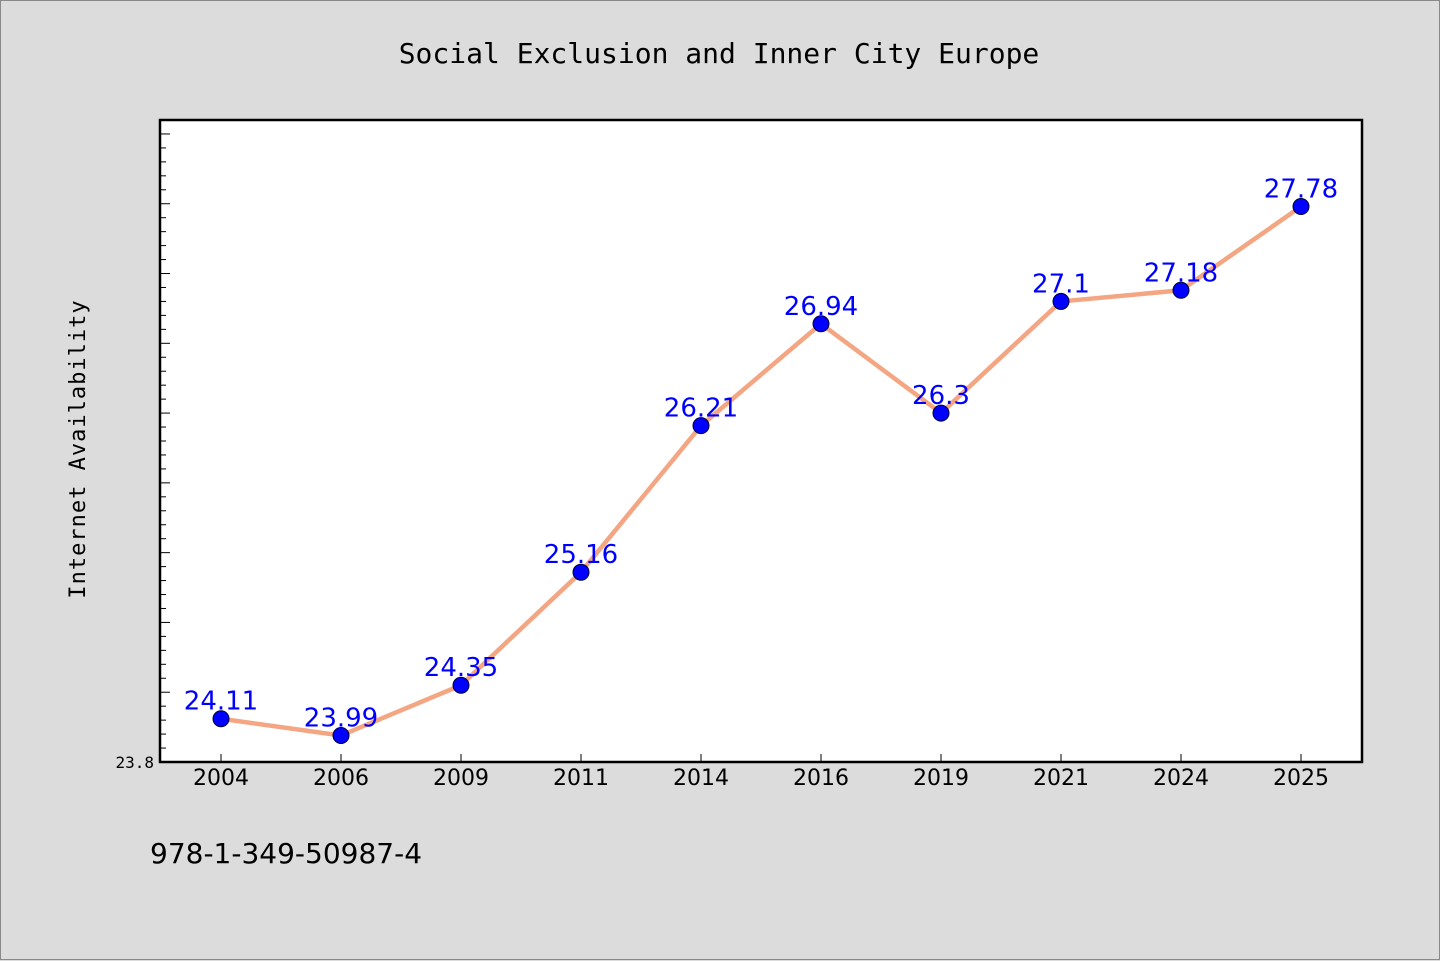 Image resolution: width=1440 pixels, height=961 pixels. What do you see at coordinates (1061, 284) in the screenshot?
I see `data-label: 27.1` at bounding box center [1061, 284].